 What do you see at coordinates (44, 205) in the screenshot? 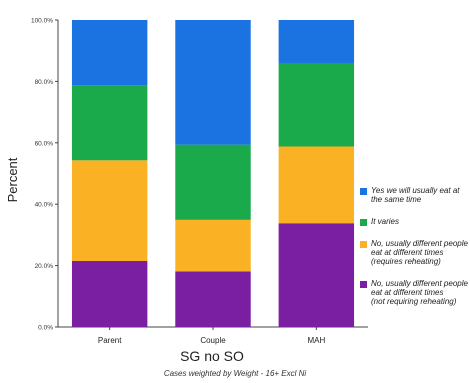
I see `y-tick-label: 40.0%` at bounding box center [44, 205].